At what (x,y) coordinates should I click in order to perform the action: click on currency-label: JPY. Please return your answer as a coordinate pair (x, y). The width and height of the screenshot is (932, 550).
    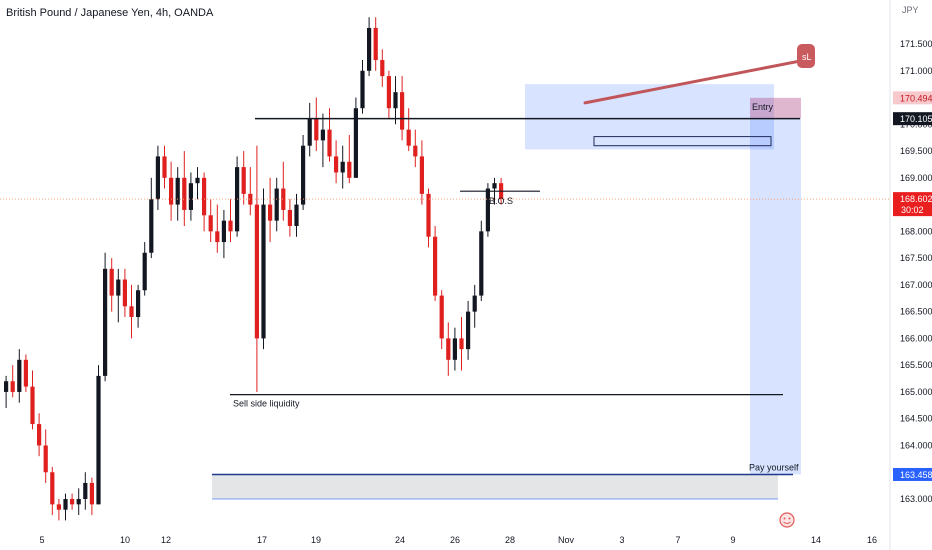
    Looking at the image, I should click on (910, 10).